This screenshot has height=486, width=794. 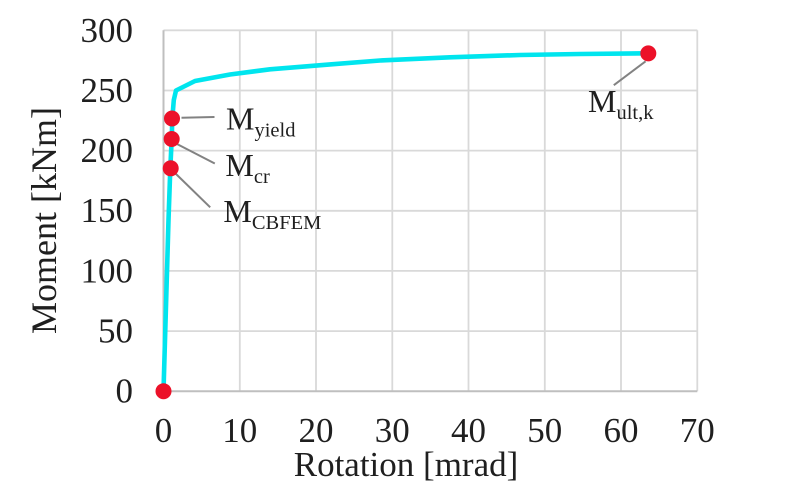 I want to click on svg-text: 200, so click(x=107, y=150).